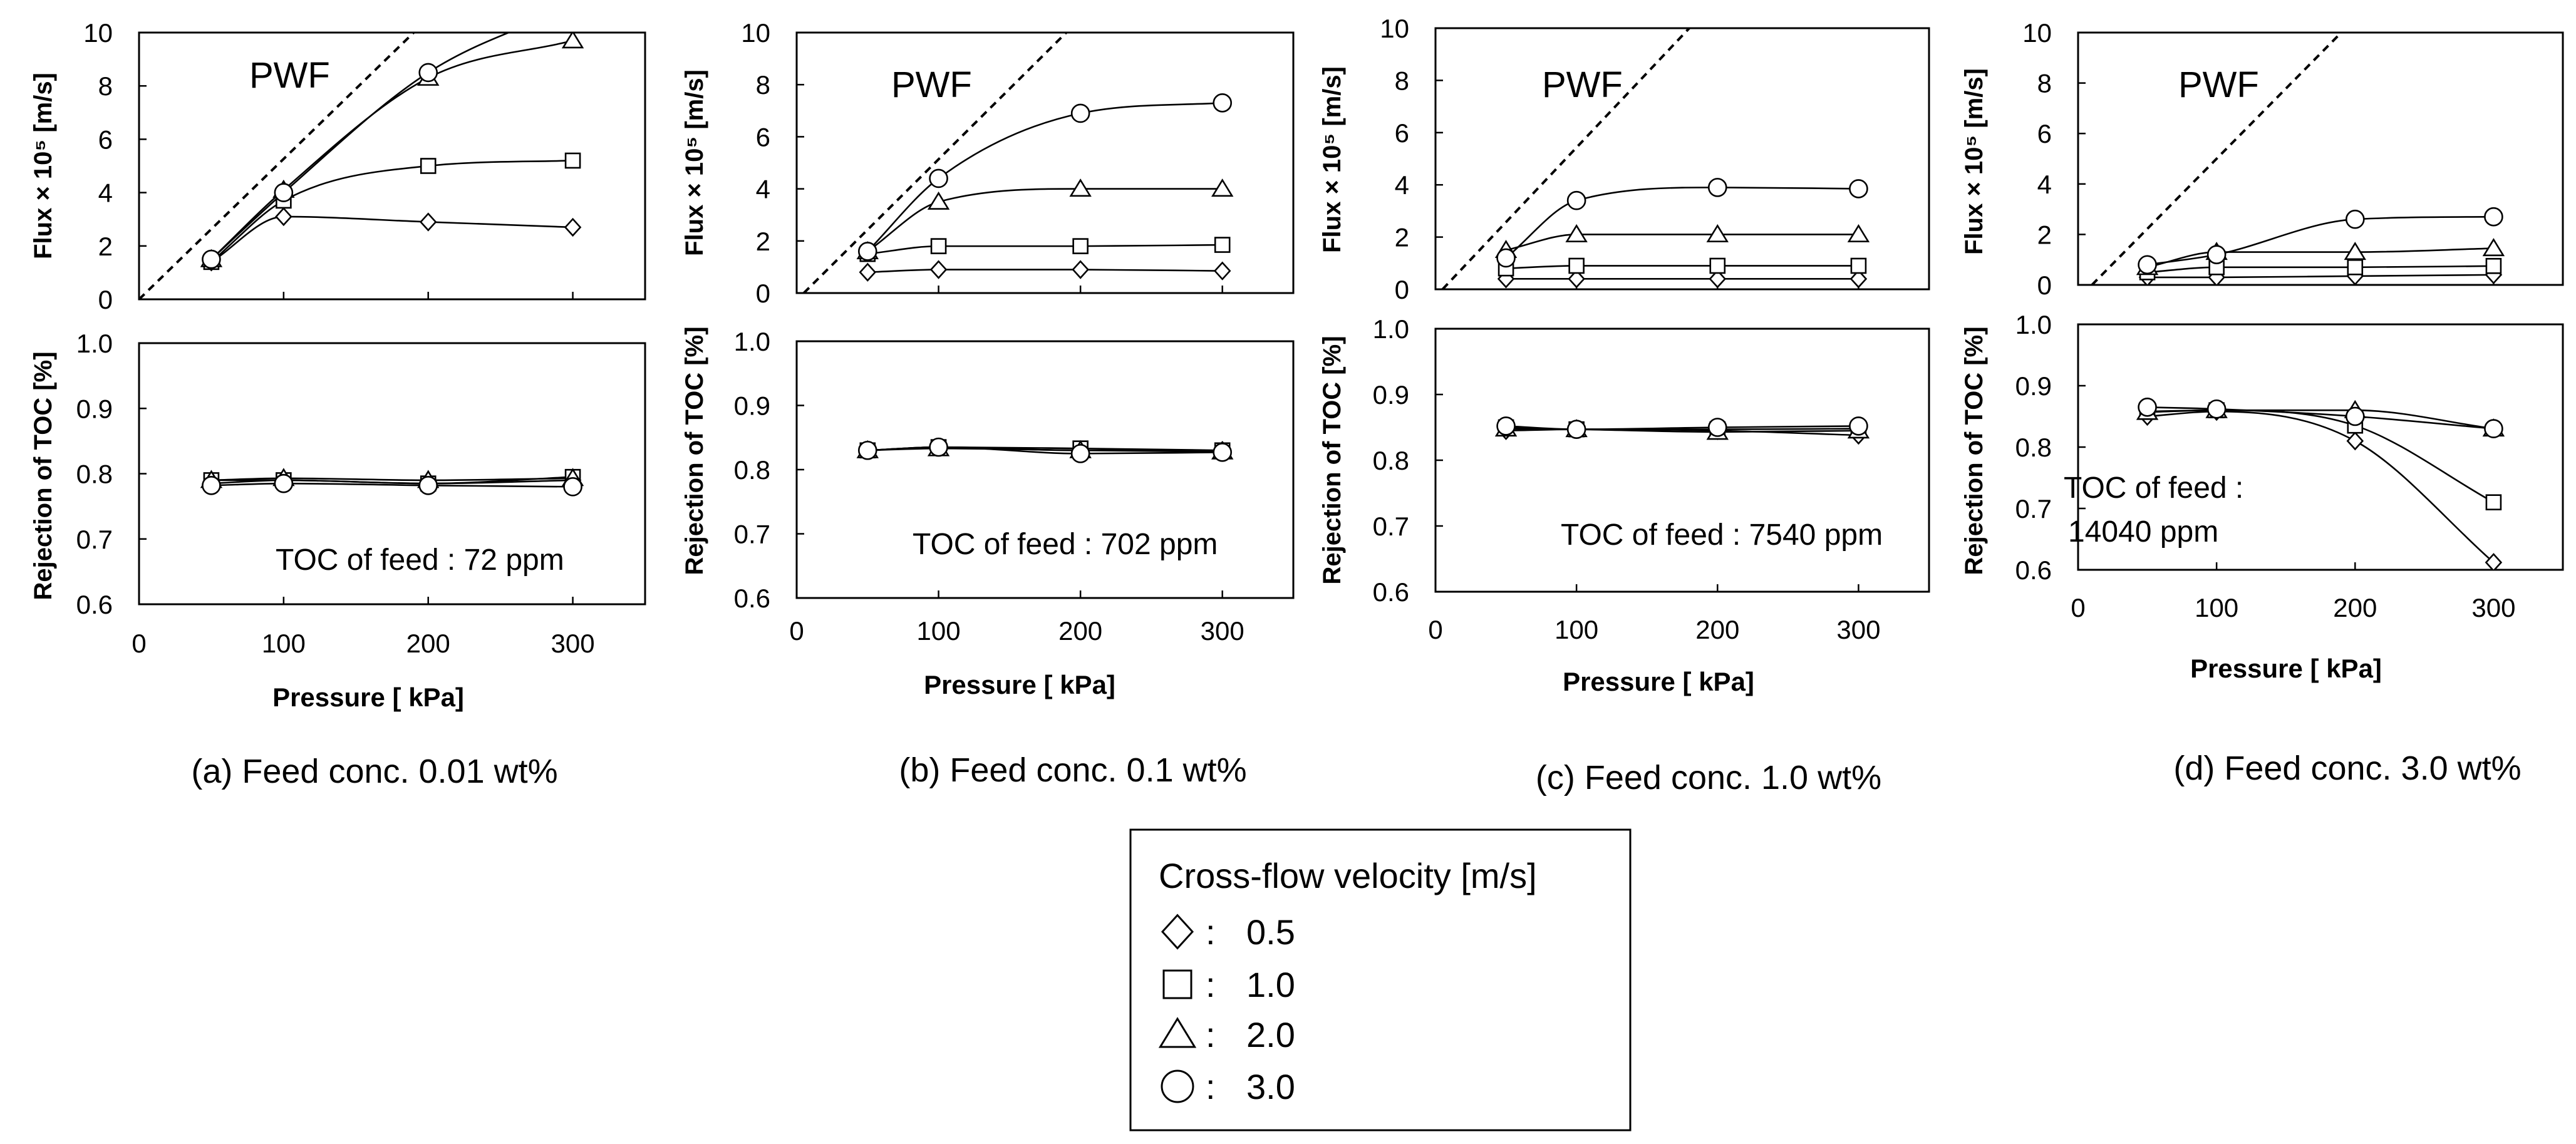 This screenshot has width=2576, height=1144. Describe the element at coordinates (752, 470) in the screenshot. I see `y-tick-label: 0.8` at that location.